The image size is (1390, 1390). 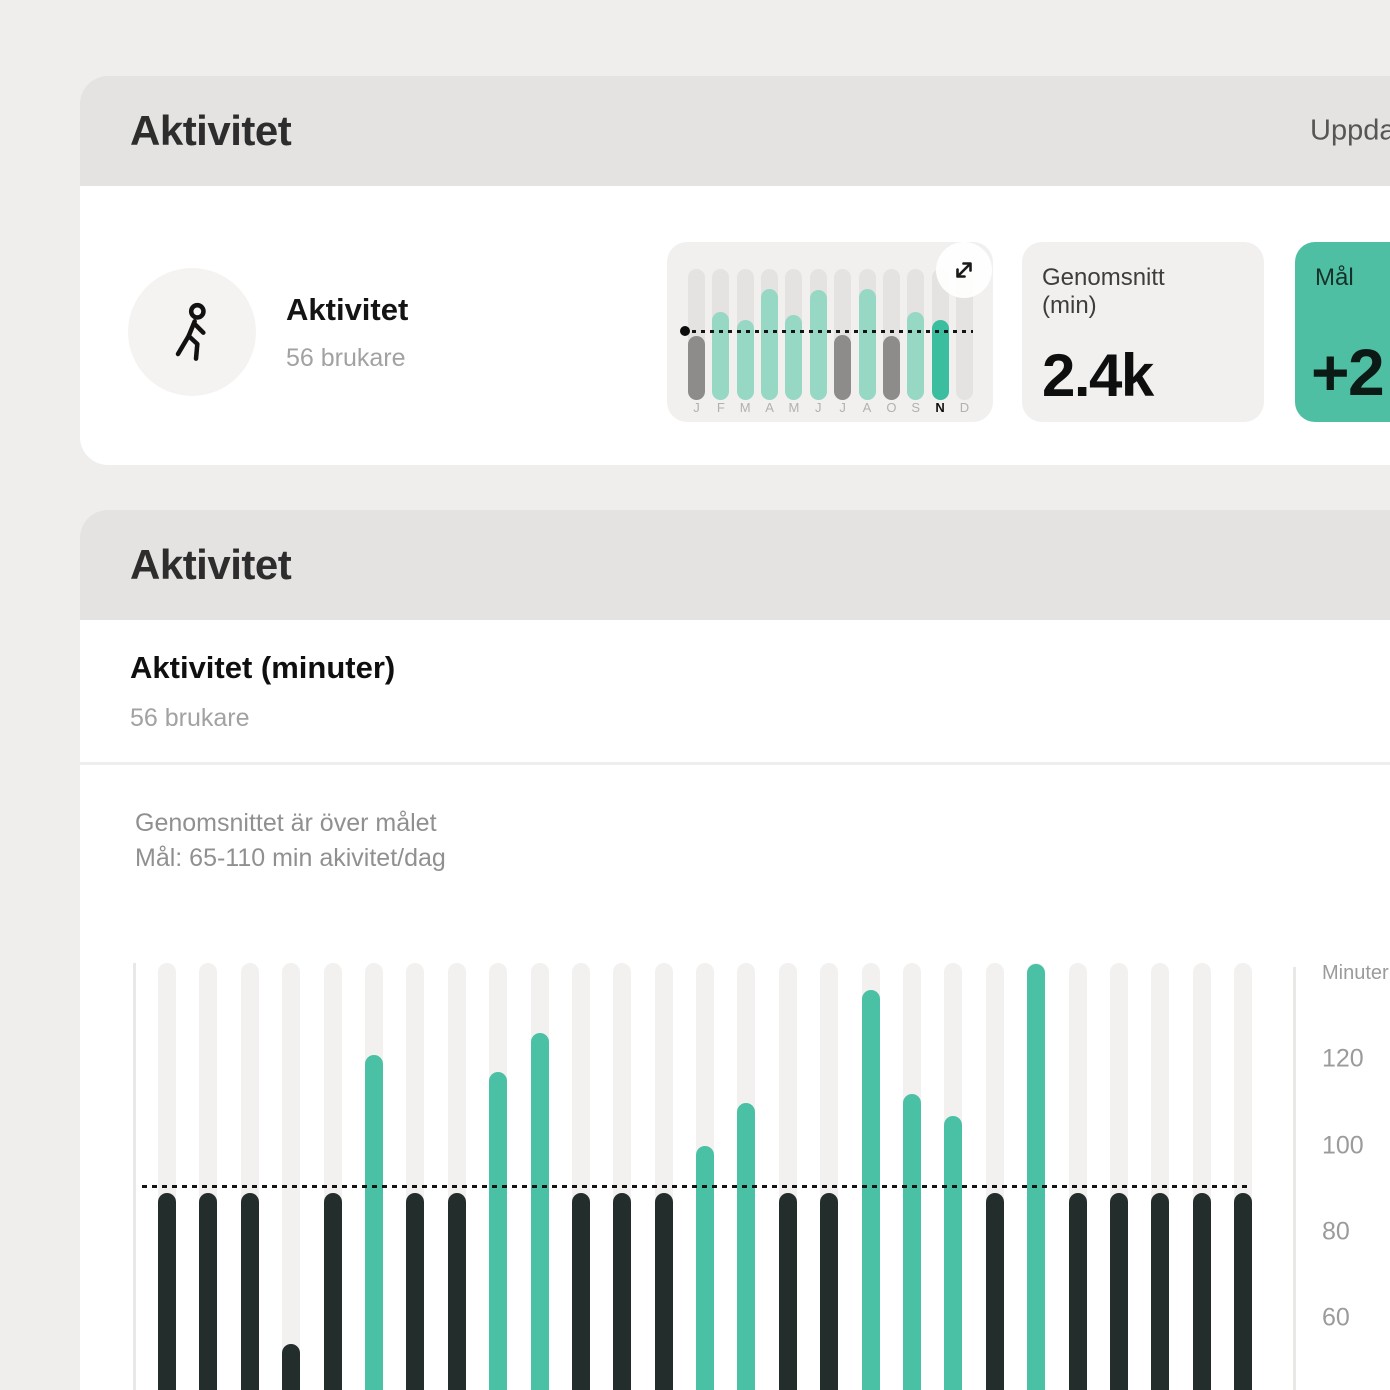 I want to click on chart-goal-line, so click(x=696, y=1186).